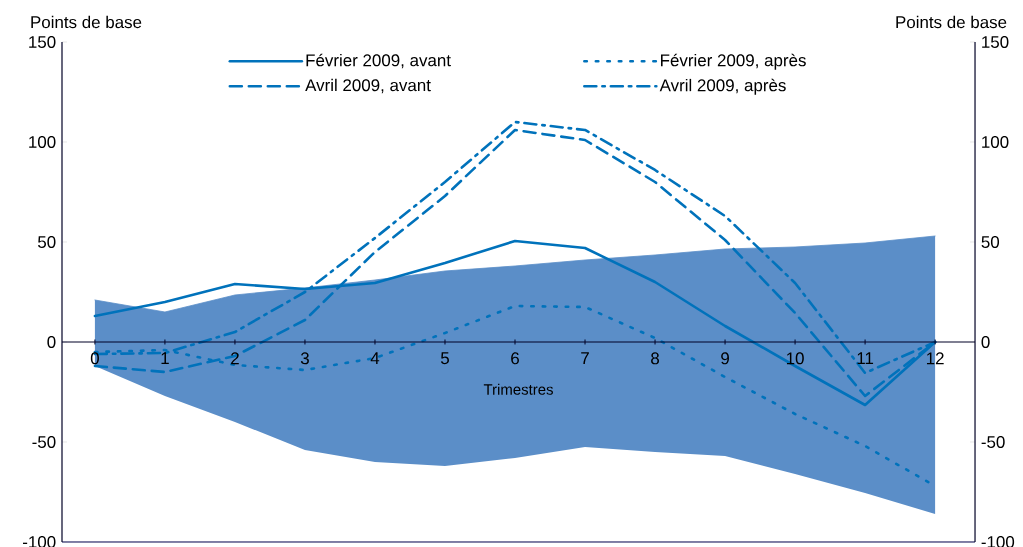  What do you see at coordinates (368, 86) in the screenshot?
I see `legend-label: Avril 2009, avant` at bounding box center [368, 86].